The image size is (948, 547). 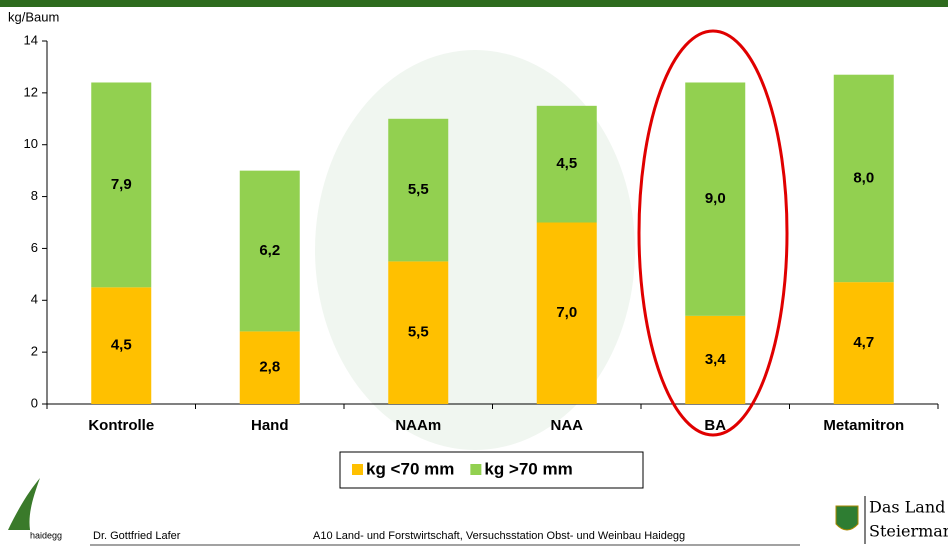 I want to click on x-tick-label: Hand, so click(x=270, y=425).